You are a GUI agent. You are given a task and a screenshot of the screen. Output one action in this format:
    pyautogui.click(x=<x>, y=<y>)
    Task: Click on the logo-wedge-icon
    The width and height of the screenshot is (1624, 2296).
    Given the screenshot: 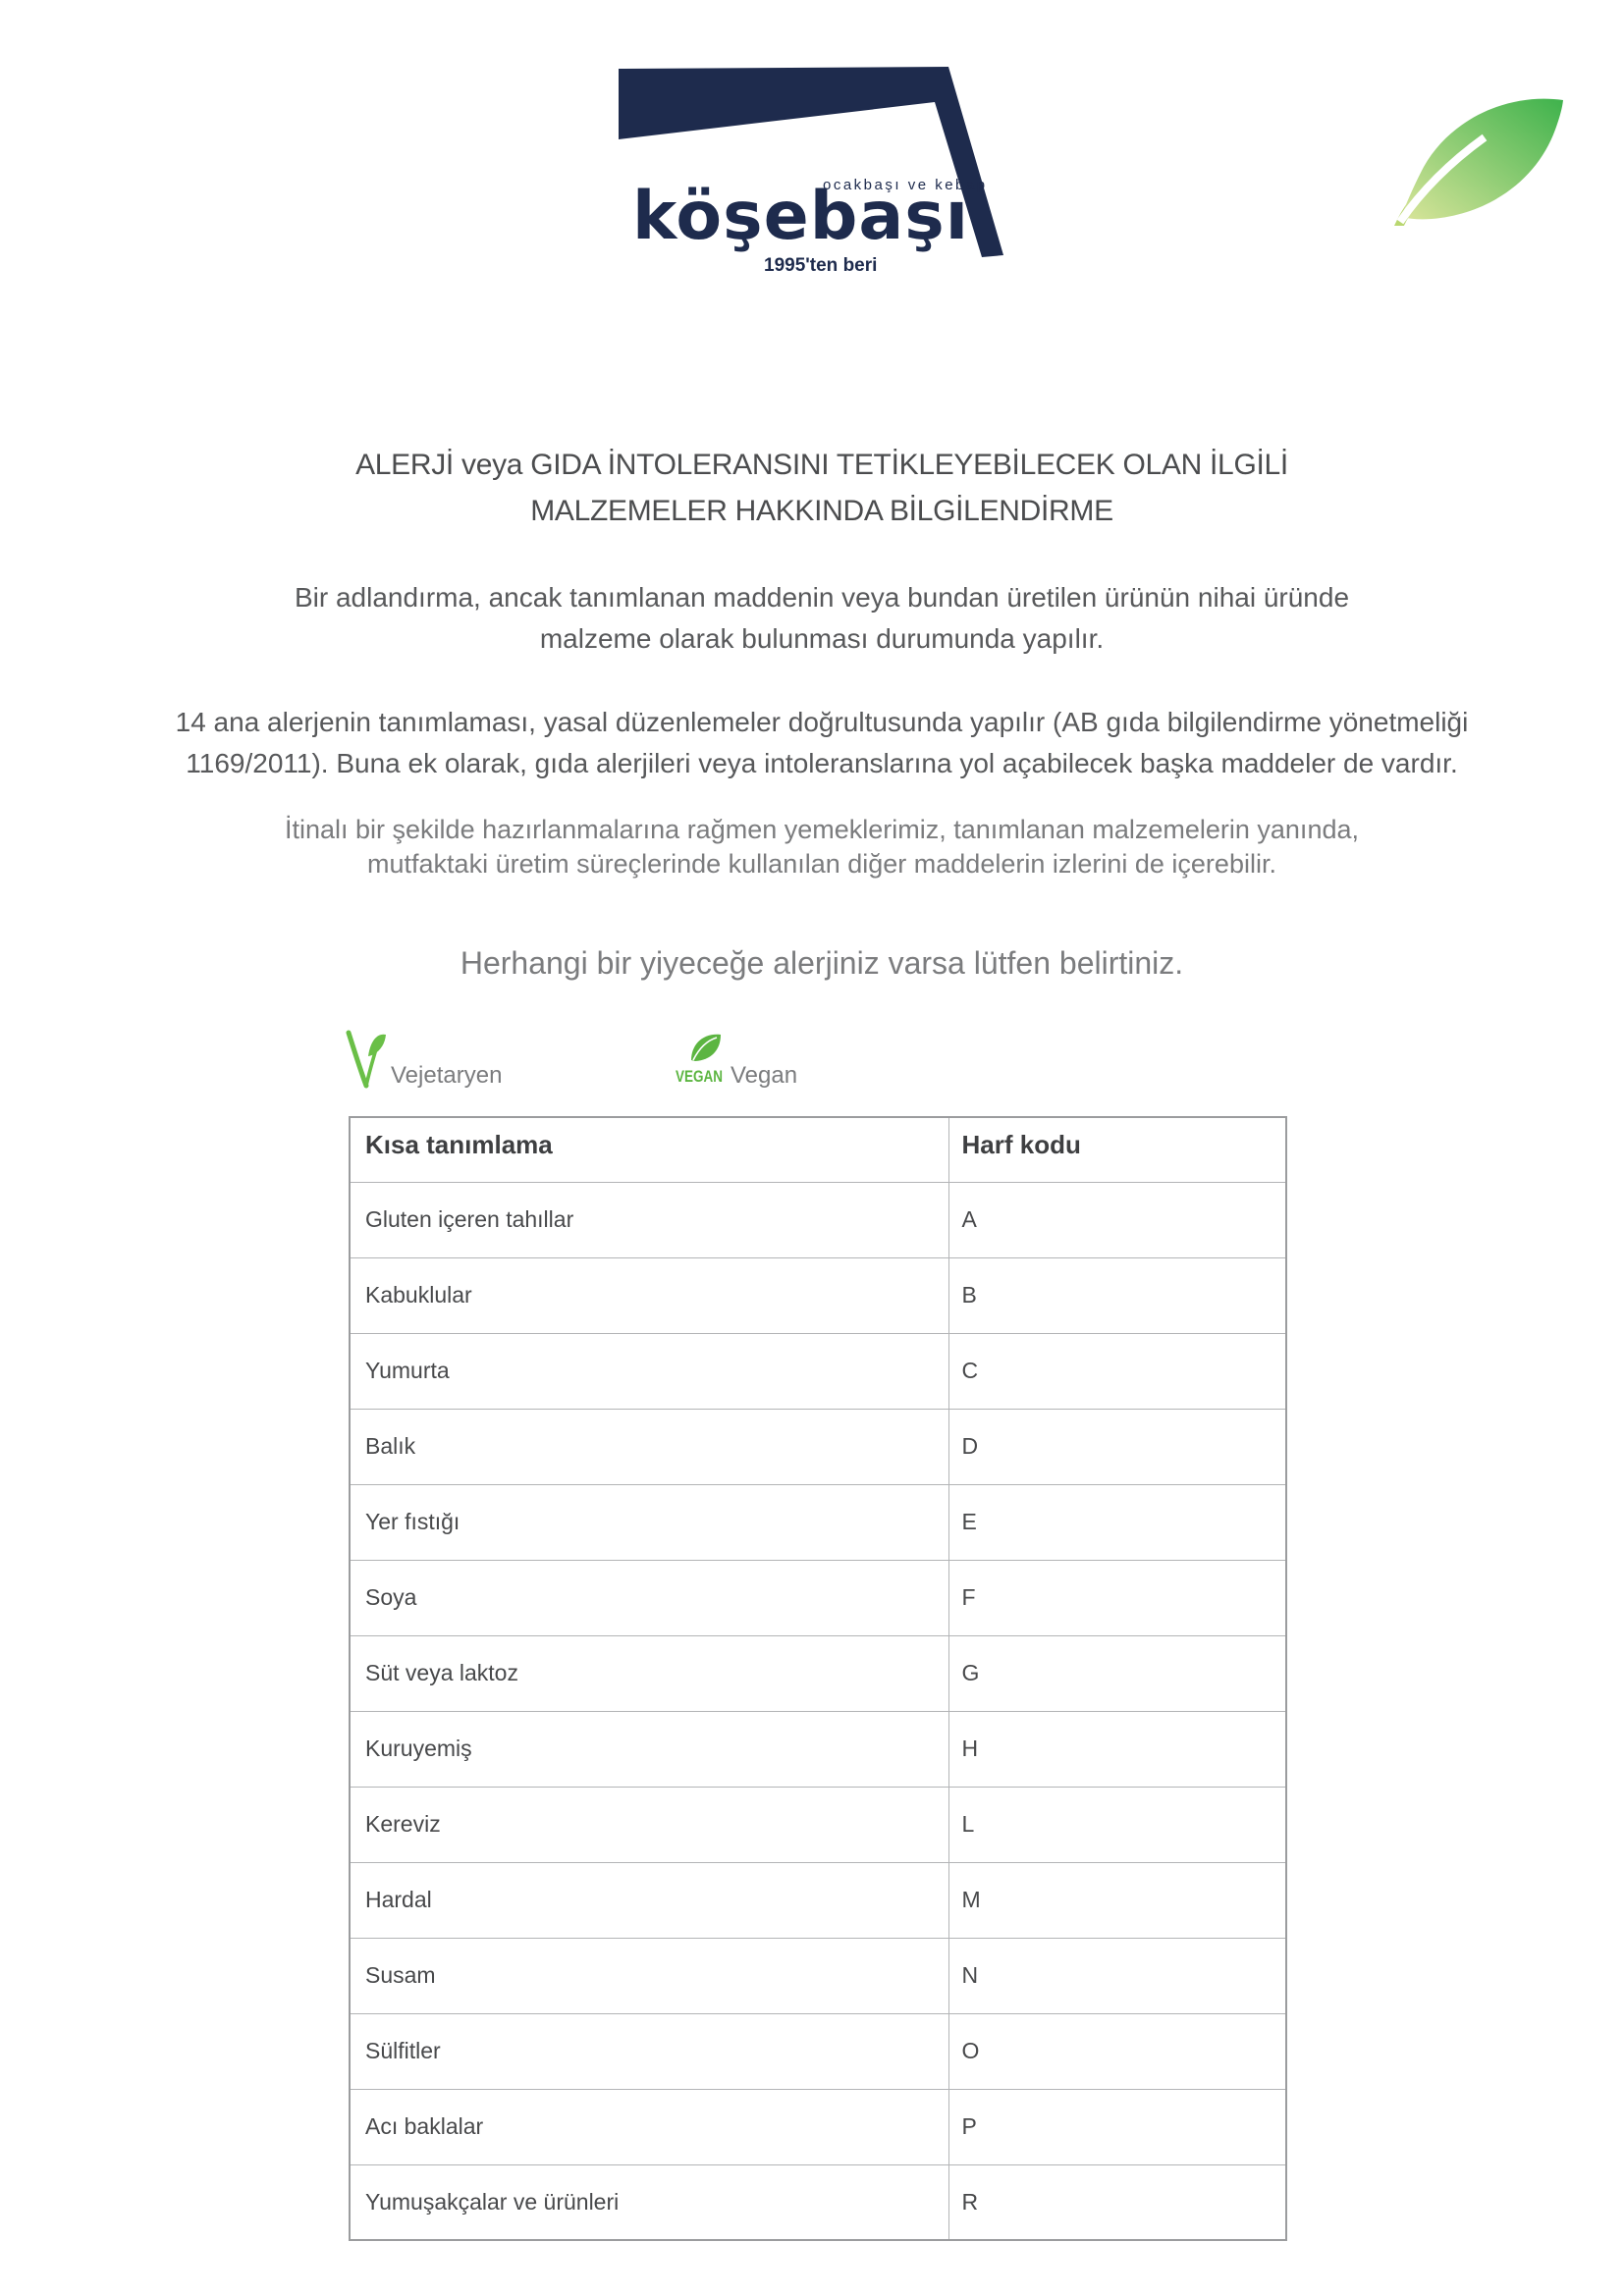 What is the action you would take?
    pyautogui.click(x=811, y=162)
    